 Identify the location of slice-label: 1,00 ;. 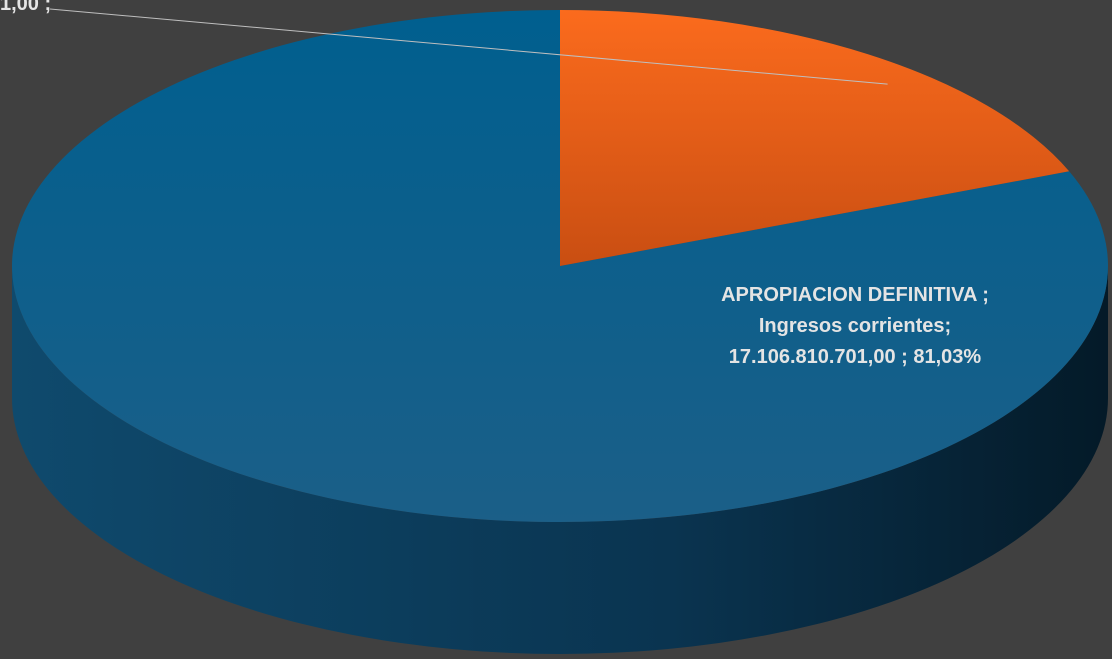
(26, 7).